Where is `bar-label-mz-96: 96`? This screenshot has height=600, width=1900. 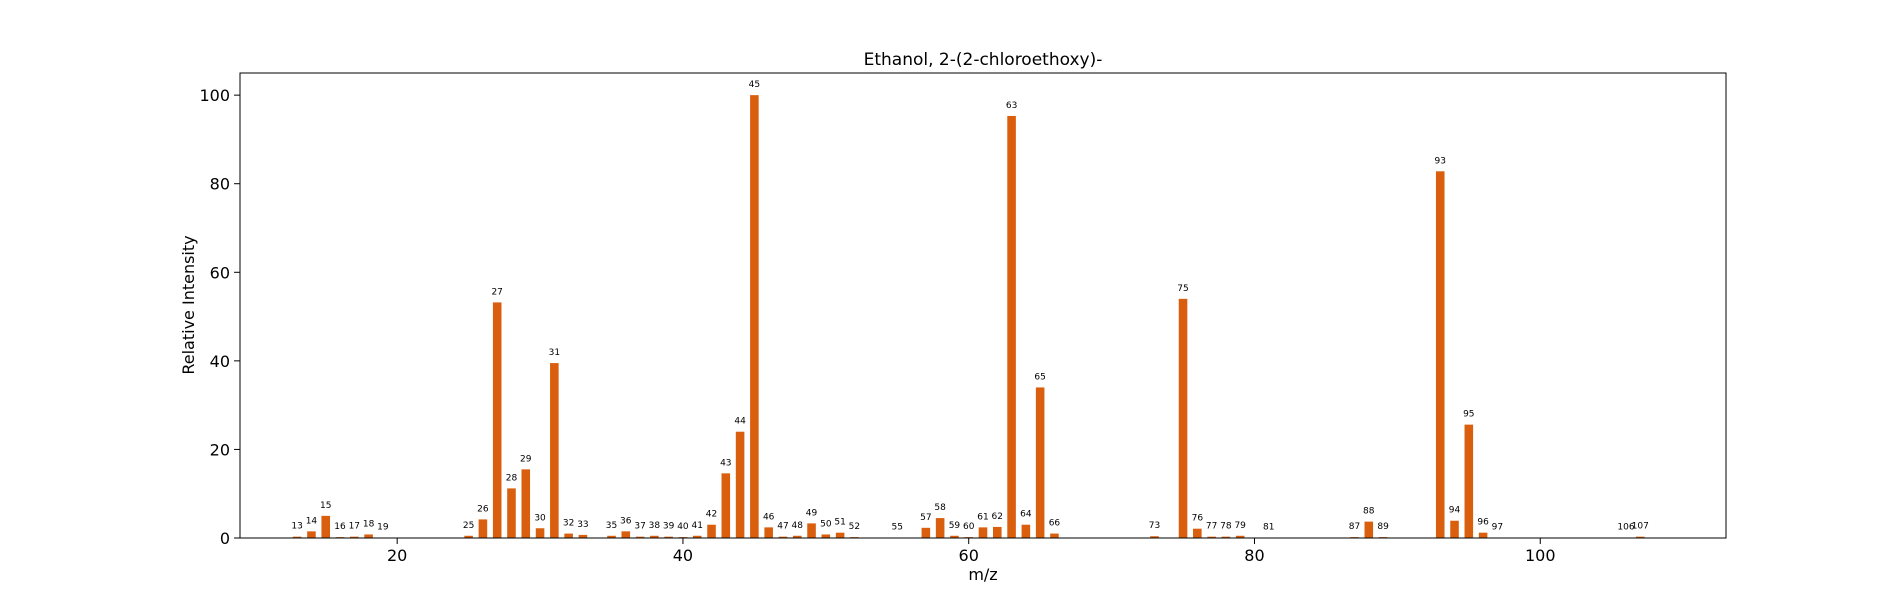 bar-label-mz-96: 96 is located at coordinates (1483, 523).